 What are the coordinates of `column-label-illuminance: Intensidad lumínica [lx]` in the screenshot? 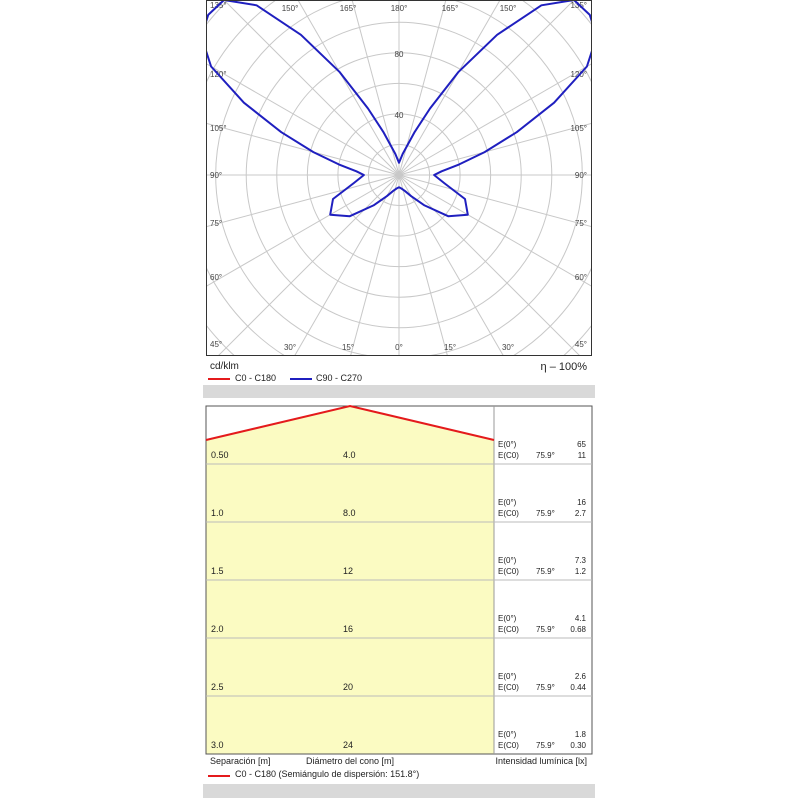 It's located at (541, 761).